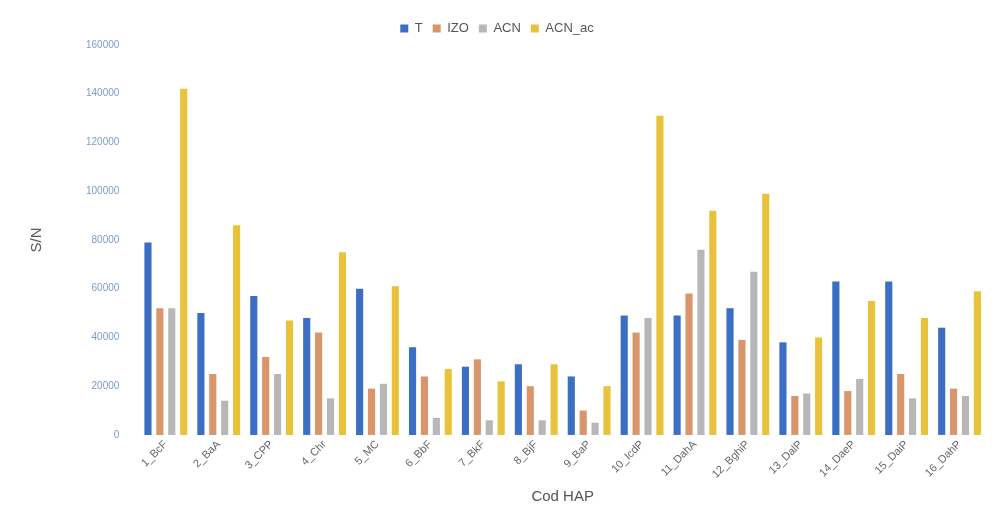 The height and width of the screenshot is (518, 1004). I want to click on y-tick-label: 40000, so click(105, 337).